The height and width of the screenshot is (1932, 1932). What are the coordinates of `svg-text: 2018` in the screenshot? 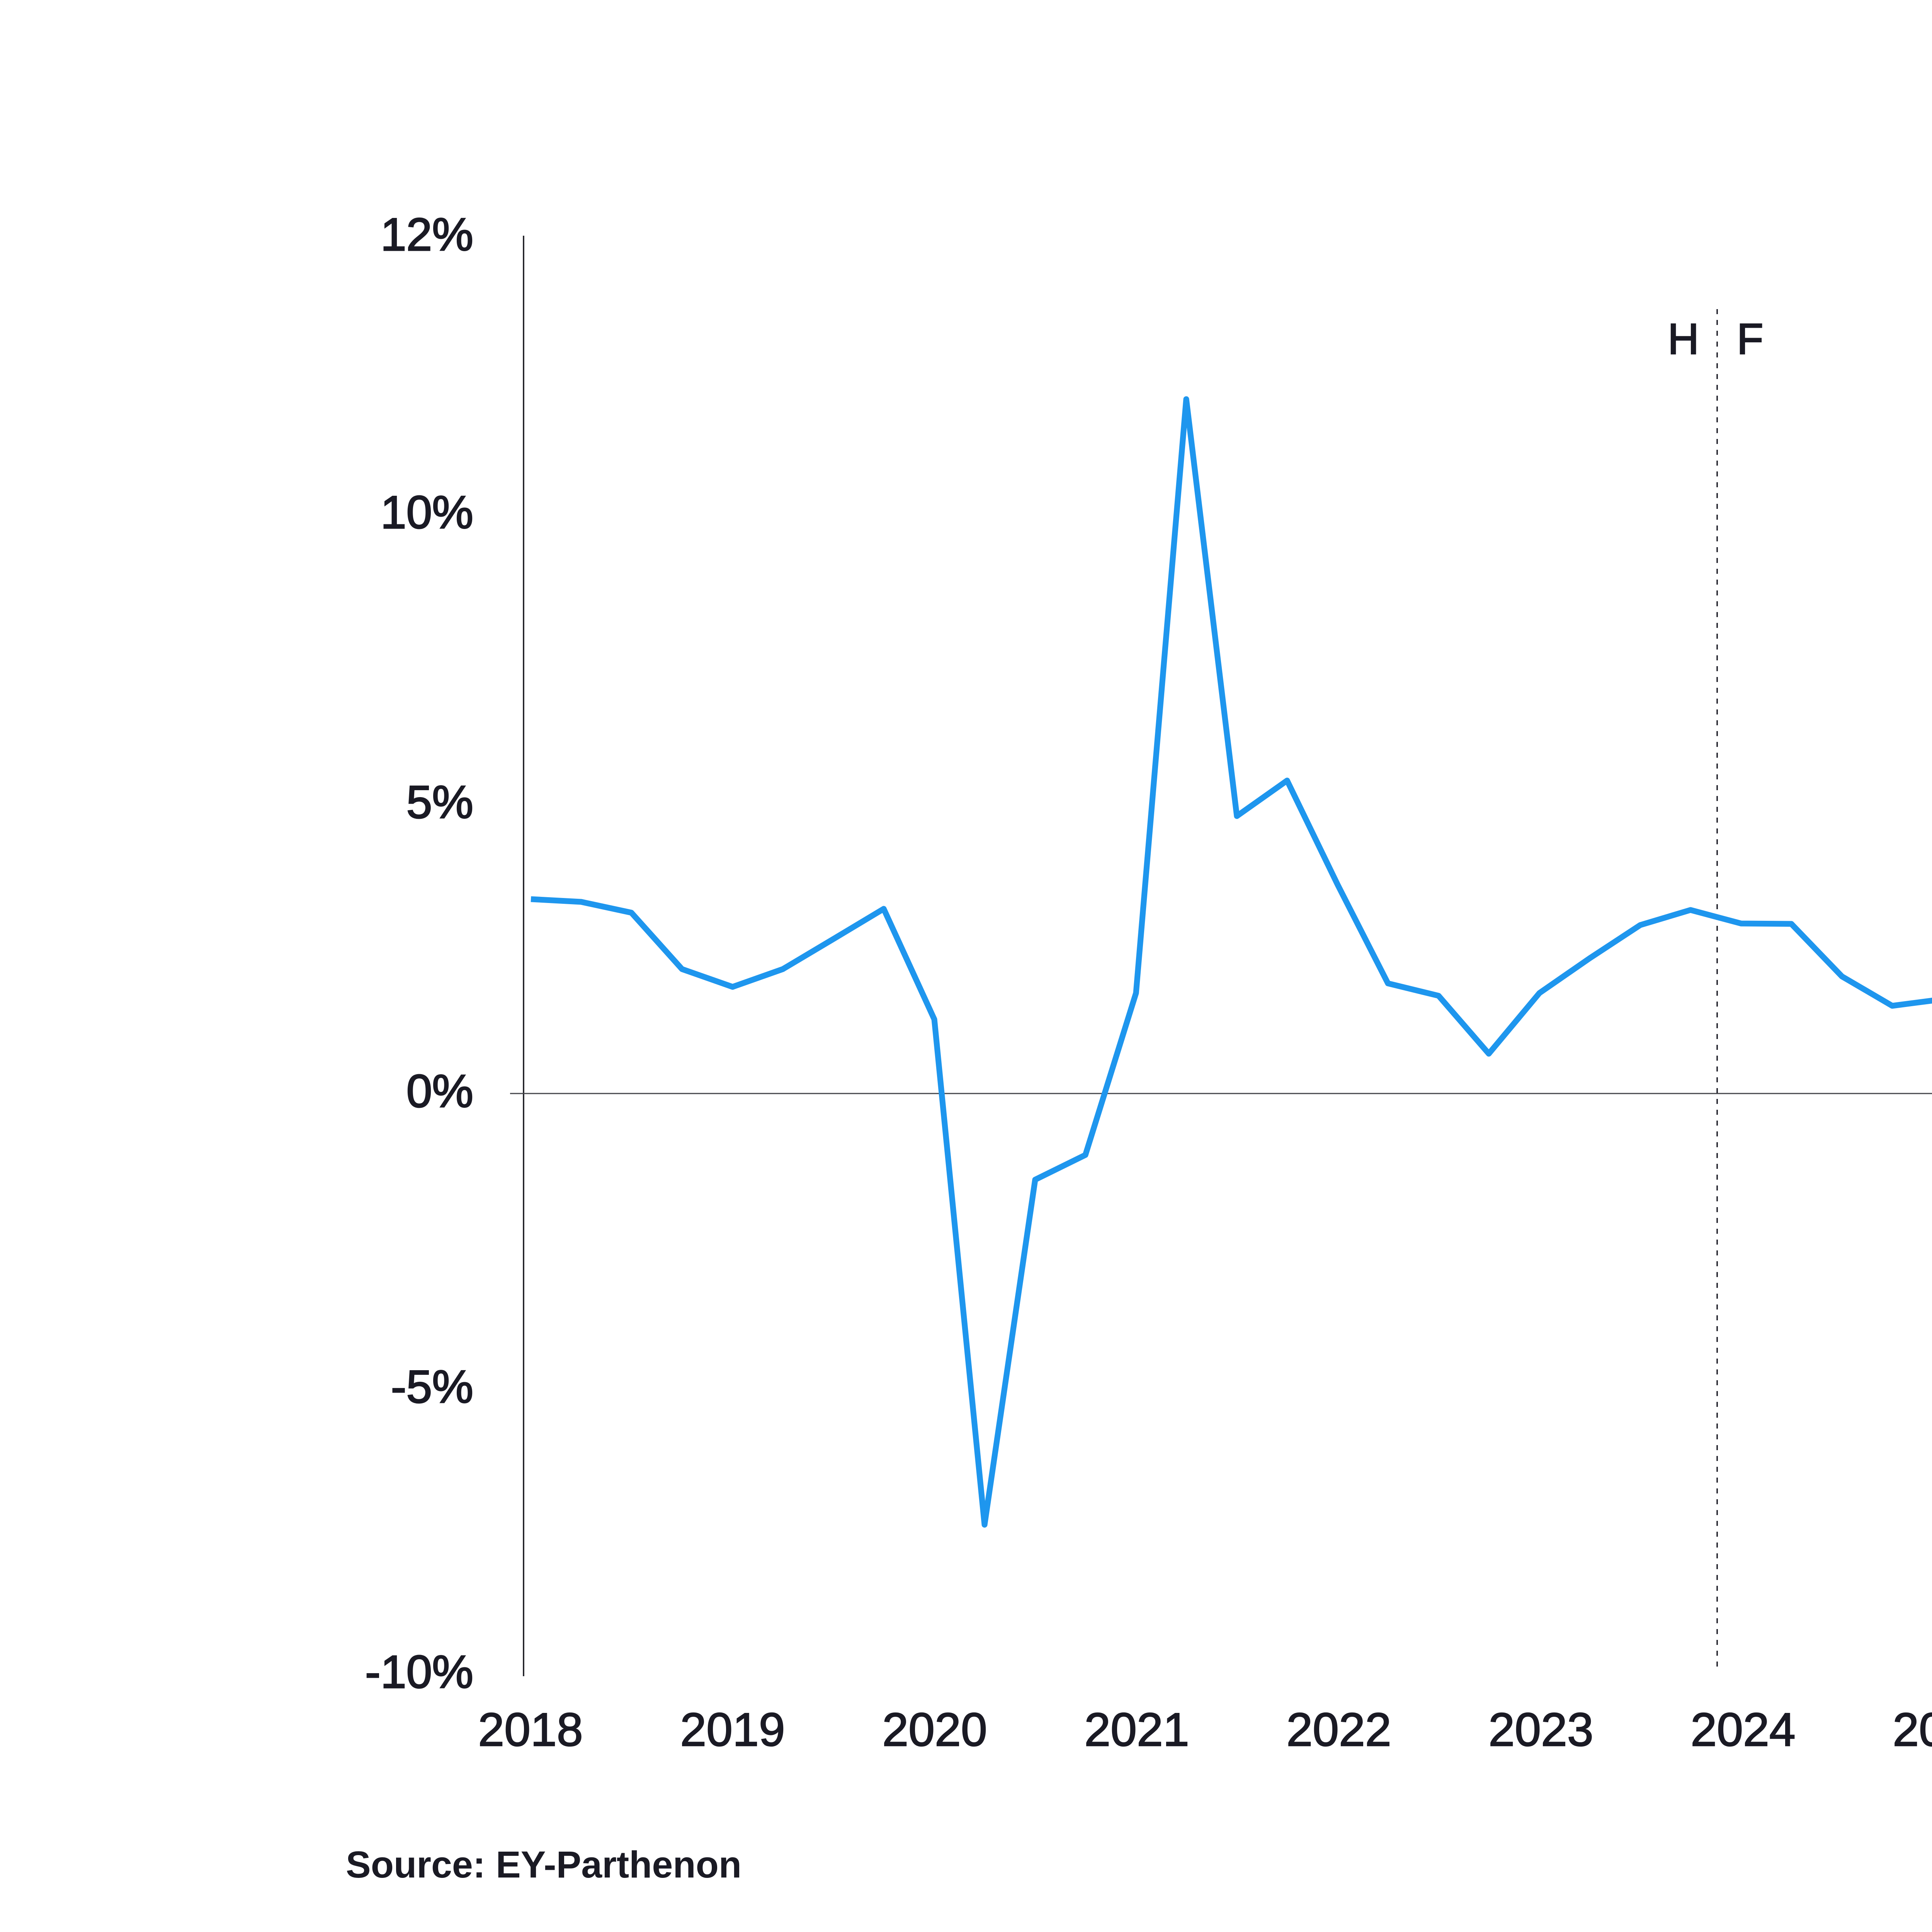 It's located at (531, 1729).